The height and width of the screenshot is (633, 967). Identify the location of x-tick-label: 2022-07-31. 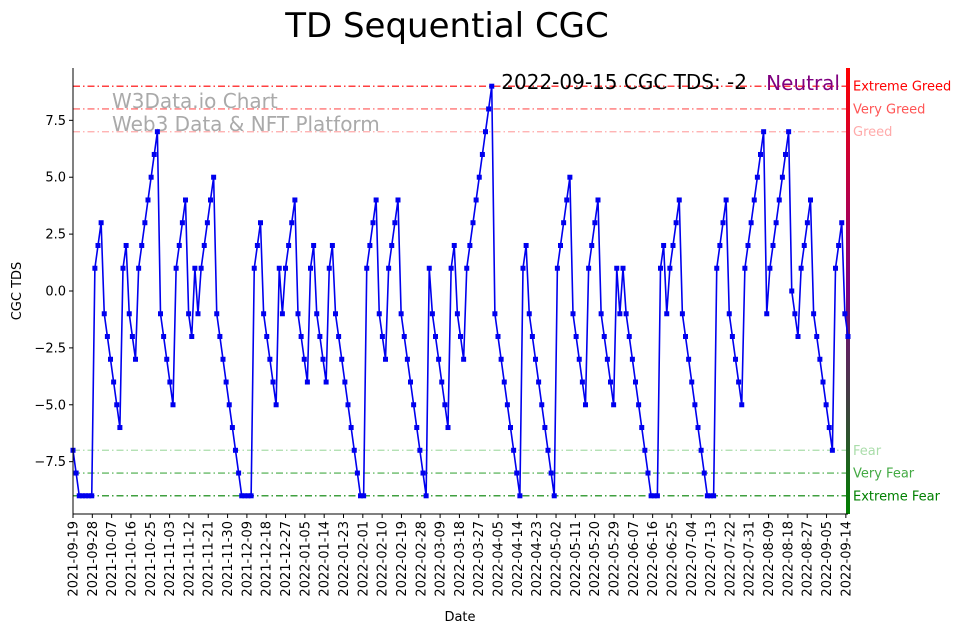
(750, 559).